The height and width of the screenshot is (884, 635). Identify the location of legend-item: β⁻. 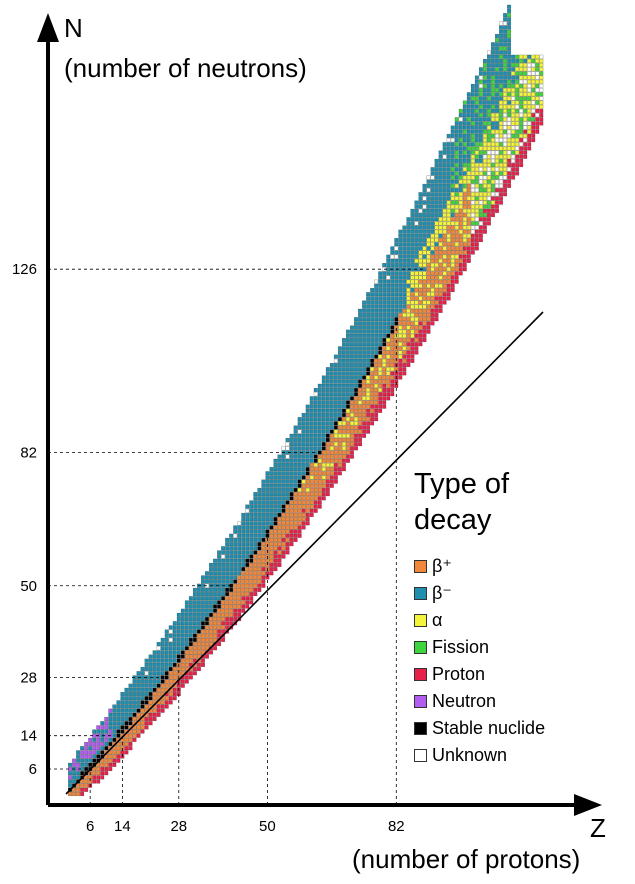
(479, 593).